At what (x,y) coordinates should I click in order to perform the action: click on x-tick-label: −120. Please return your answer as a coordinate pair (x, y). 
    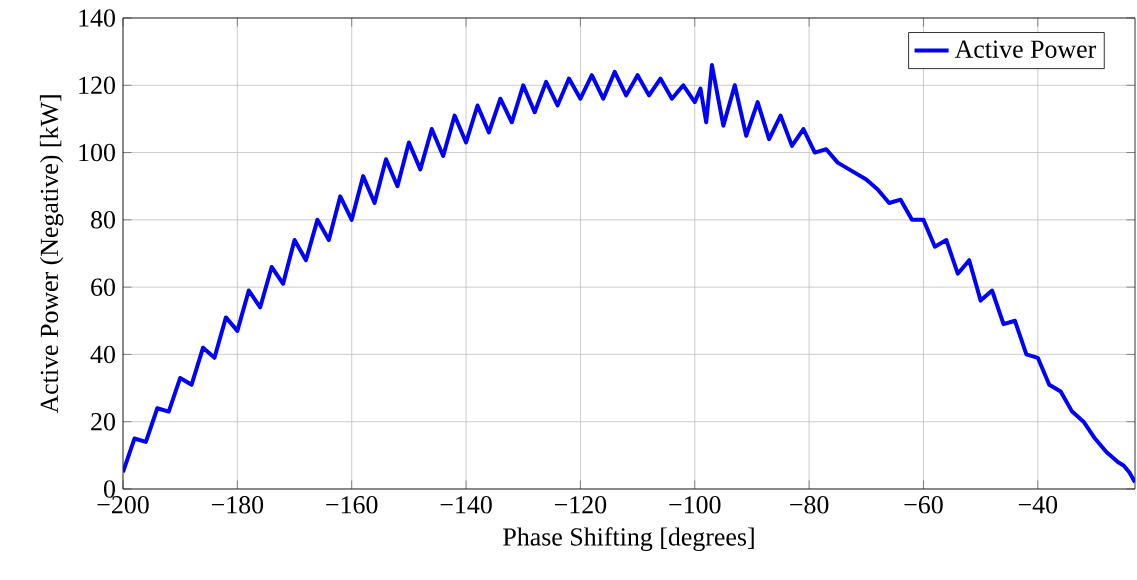
    Looking at the image, I should click on (580, 505).